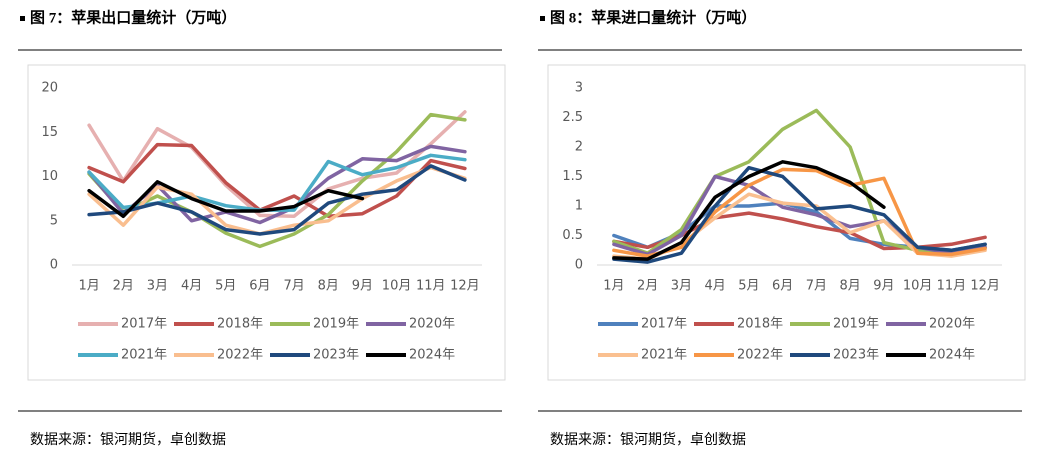 The height and width of the screenshot is (460, 1039). Describe the element at coordinates (133, 17) in the screenshot. I see `figure-caption: 图 7：苹果出口量统计（万吨）` at that location.